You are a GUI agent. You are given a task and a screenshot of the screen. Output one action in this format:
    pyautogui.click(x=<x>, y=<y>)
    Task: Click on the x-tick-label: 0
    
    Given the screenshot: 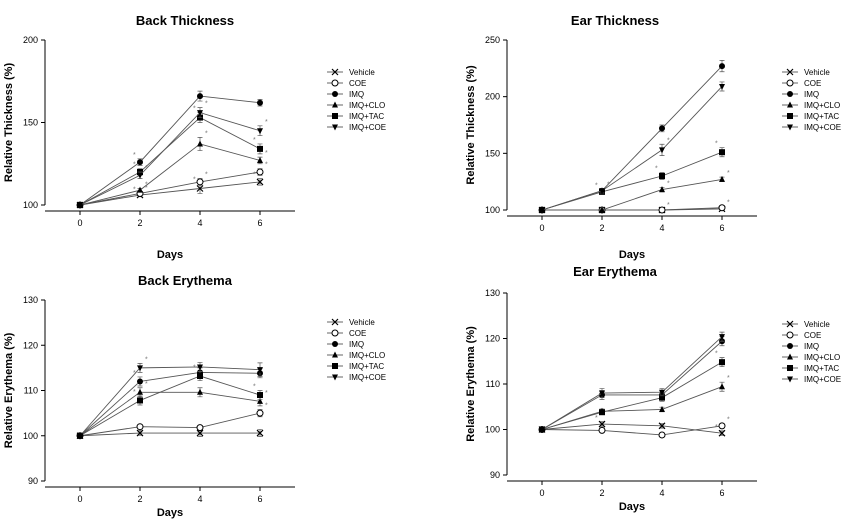 What is the action you would take?
    pyautogui.click(x=541, y=493)
    